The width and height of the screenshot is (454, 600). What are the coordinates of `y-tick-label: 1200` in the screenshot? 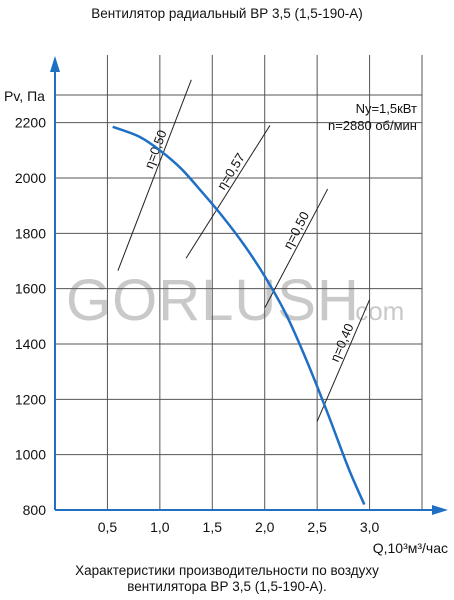 It's located at (30, 399).